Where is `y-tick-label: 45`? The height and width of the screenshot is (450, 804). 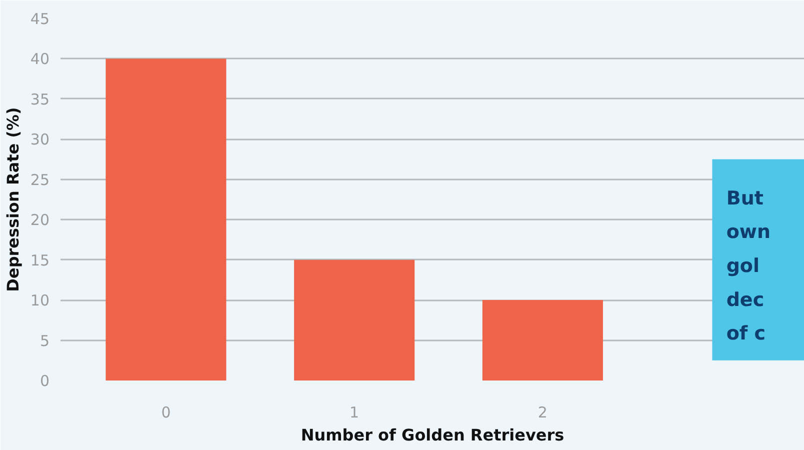
y-tick-label: 45 is located at coordinates (40, 19).